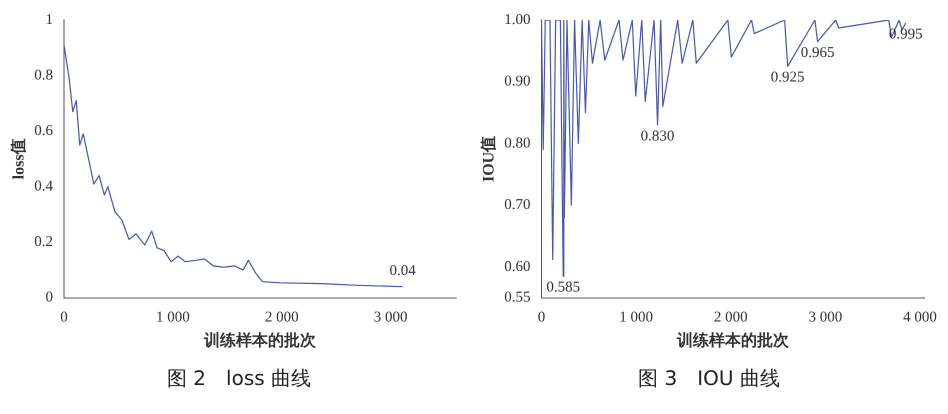 Image resolution: width=948 pixels, height=414 pixels. Describe the element at coordinates (709, 378) in the screenshot. I see `caption: 图 3 IOU 曲线` at that location.